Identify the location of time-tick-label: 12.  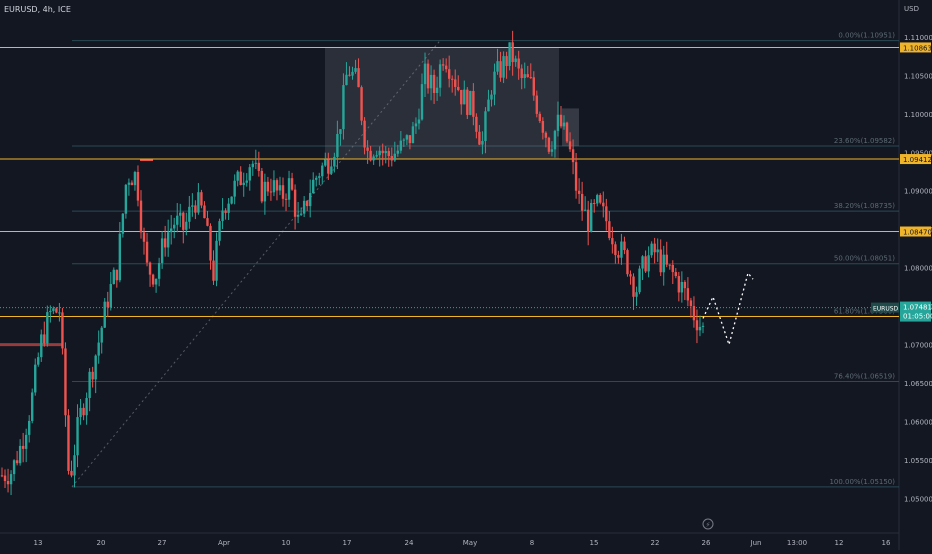
(839, 543).